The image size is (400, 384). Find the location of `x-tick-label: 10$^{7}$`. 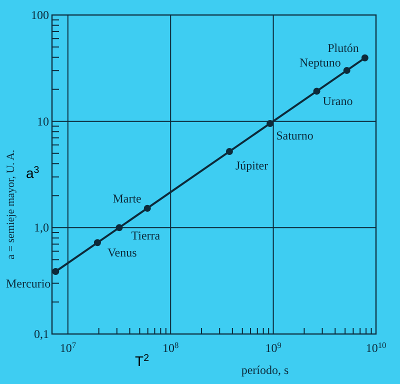

x-tick-label: 10$^{7}$ is located at coordinates (68, 347).